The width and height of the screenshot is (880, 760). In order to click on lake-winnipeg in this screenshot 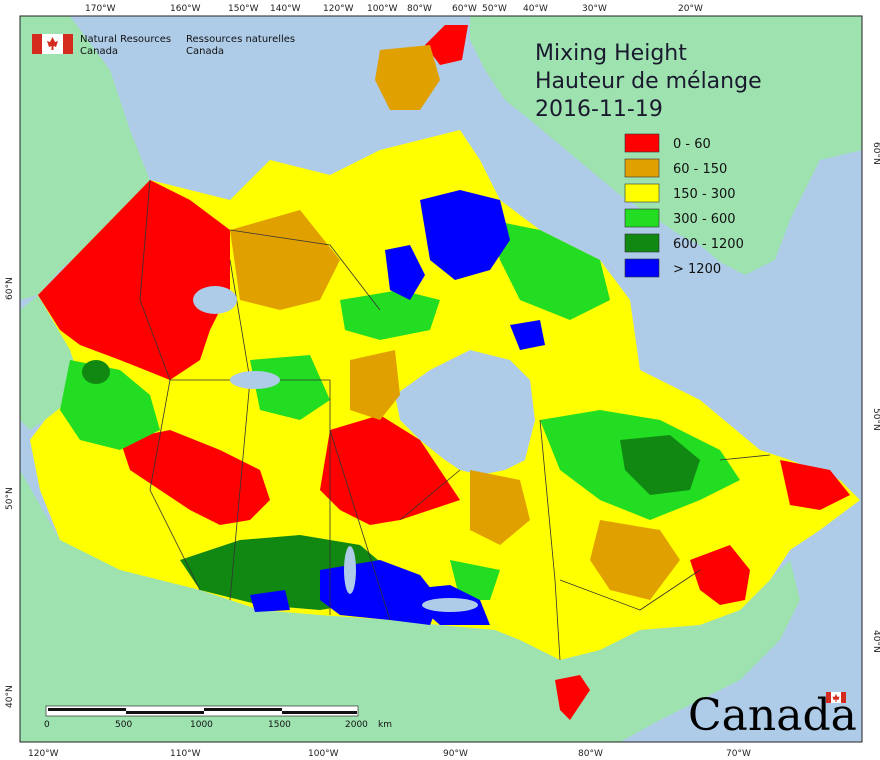, I will do `click(350, 570)`.